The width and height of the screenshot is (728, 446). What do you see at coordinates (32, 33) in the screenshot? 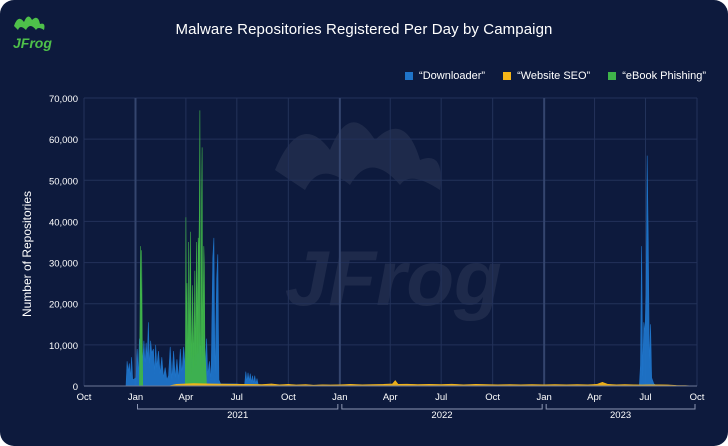
I see `jfrog-logo: JFrog` at bounding box center [32, 33].